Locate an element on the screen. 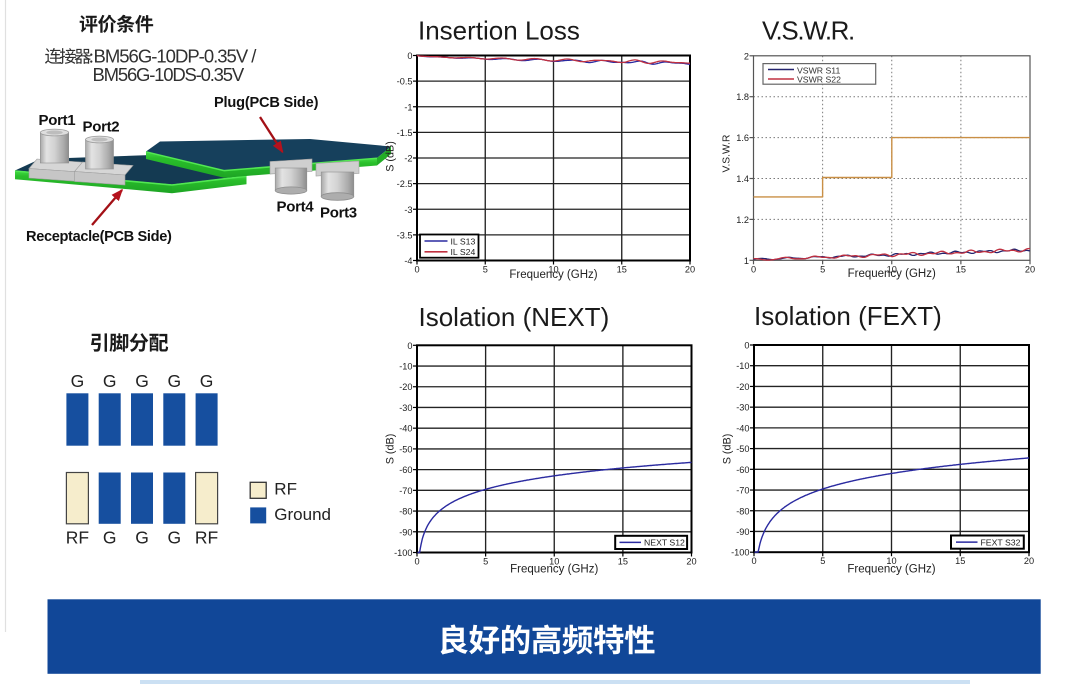 The image size is (1075, 684). svg-text: Isolation (NEXT) is located at coordinates (514, 317).